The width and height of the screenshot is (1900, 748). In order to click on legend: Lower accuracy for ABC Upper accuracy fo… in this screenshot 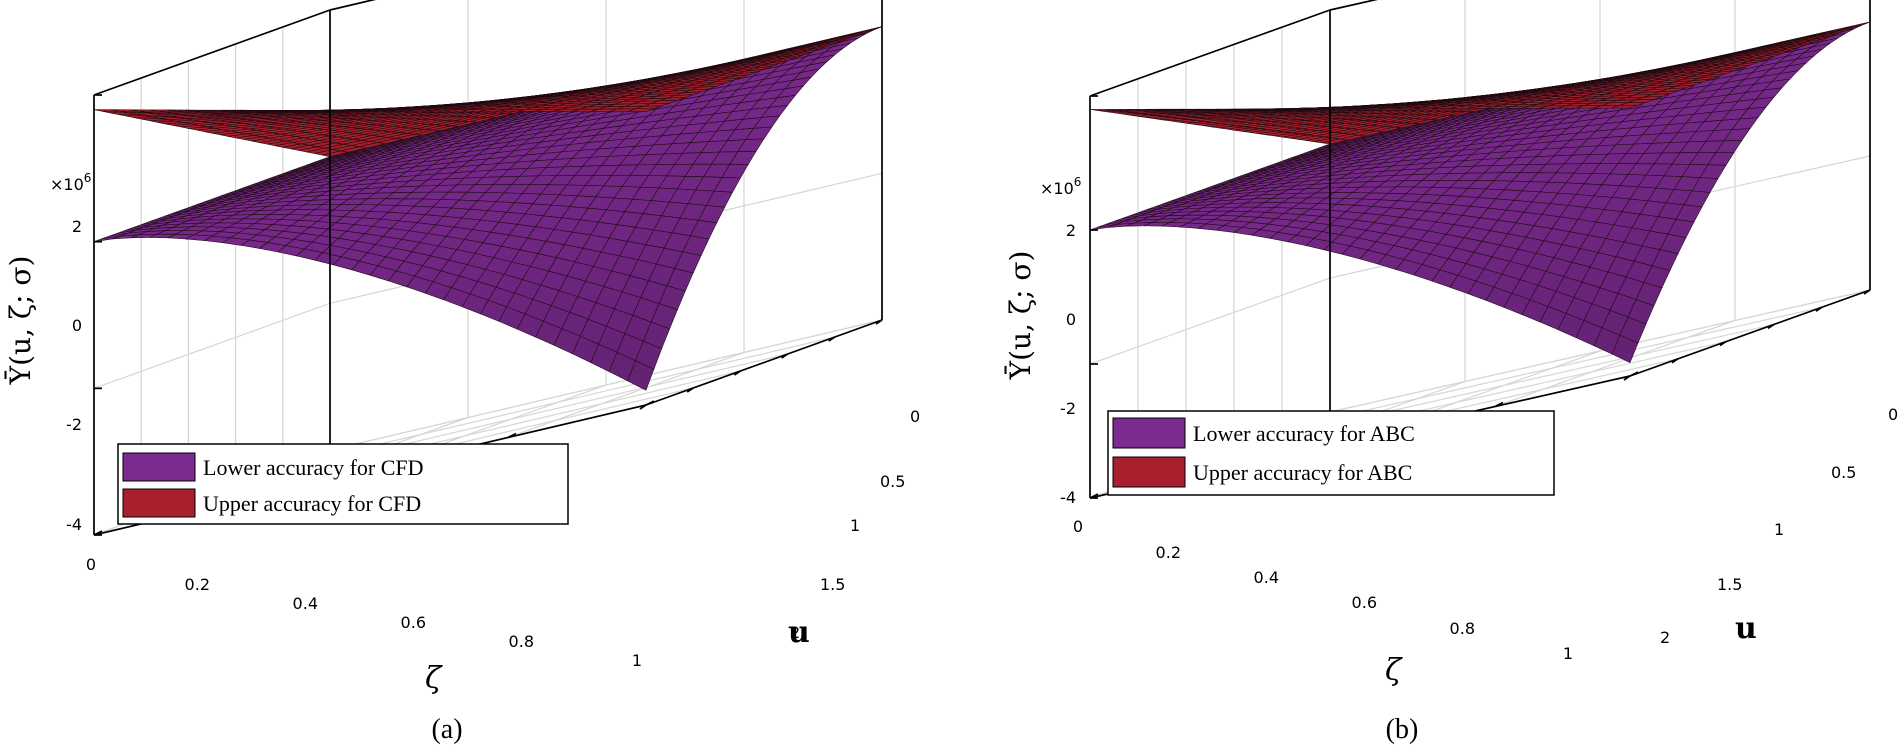, I will do `click(1331, 453)`.